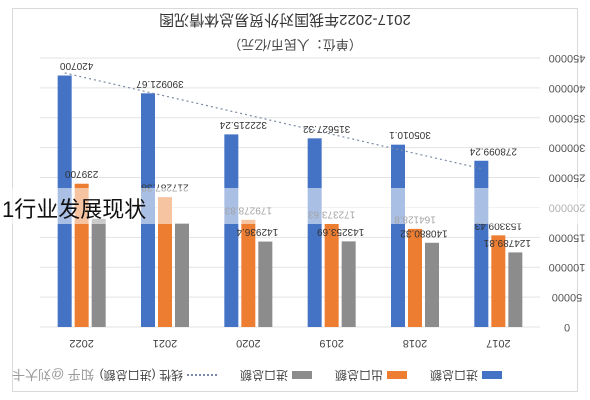 Image resolution: width=590 pixels, height=400 pixels. What do you see at coordinates (498, 225) in the screenshot?
I see `data-label-export: 153309.43` at bounding box center [498, 225].